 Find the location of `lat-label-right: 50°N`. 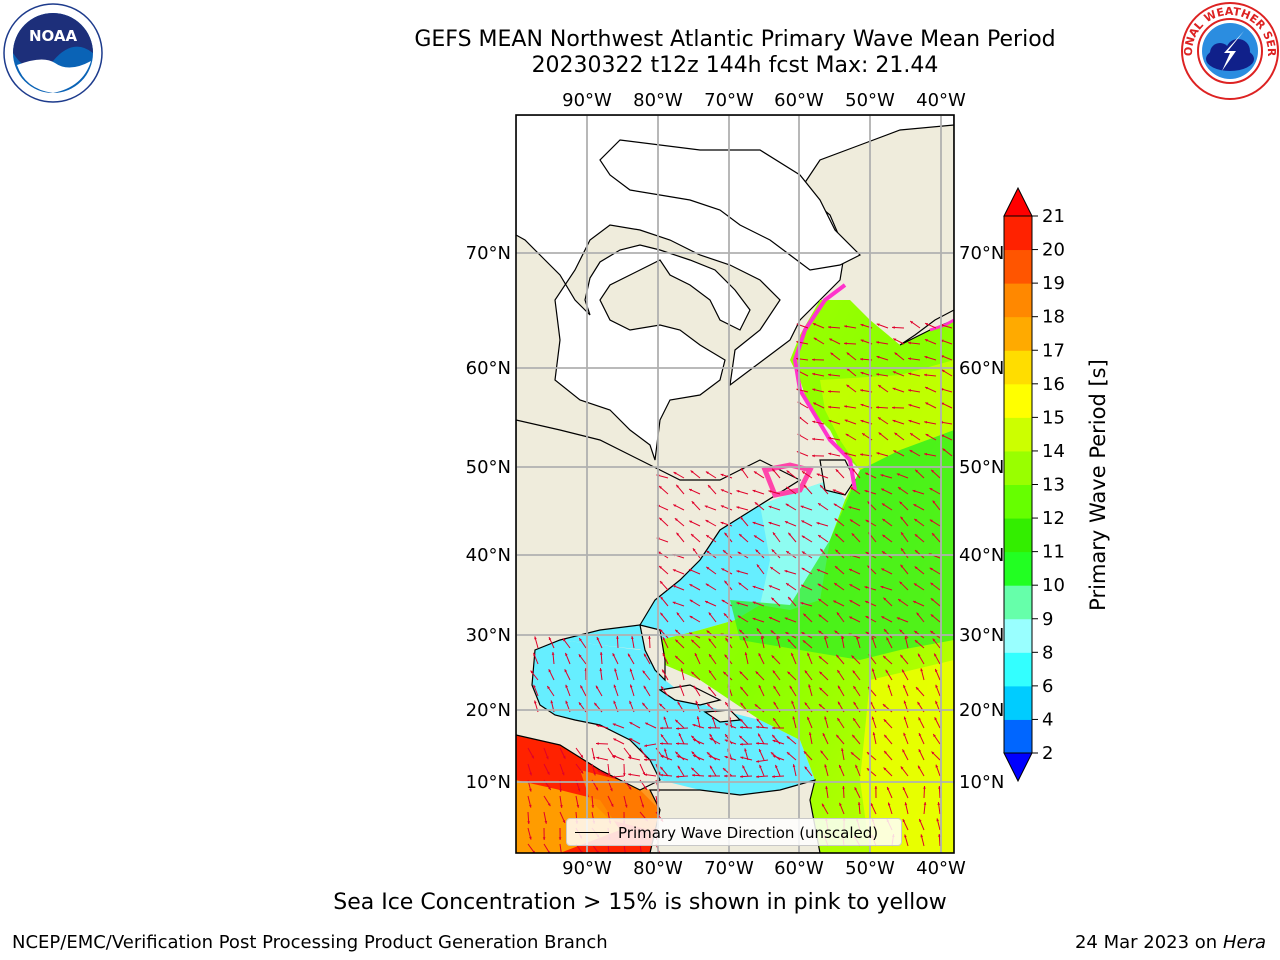

lat-label-right: 50°N is located at coordinates (981, 467).